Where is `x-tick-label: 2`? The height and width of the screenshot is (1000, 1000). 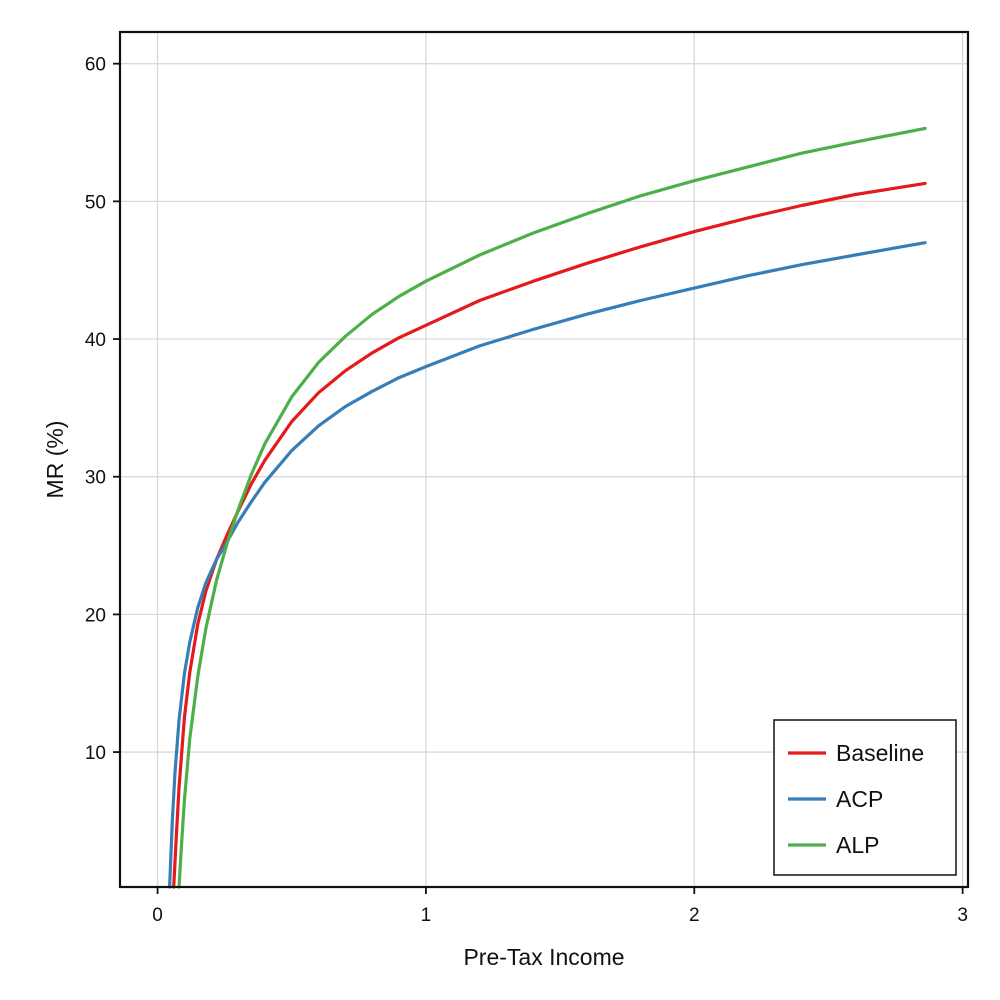 x-tick-label: 2 is located at coordinates (694, 915).